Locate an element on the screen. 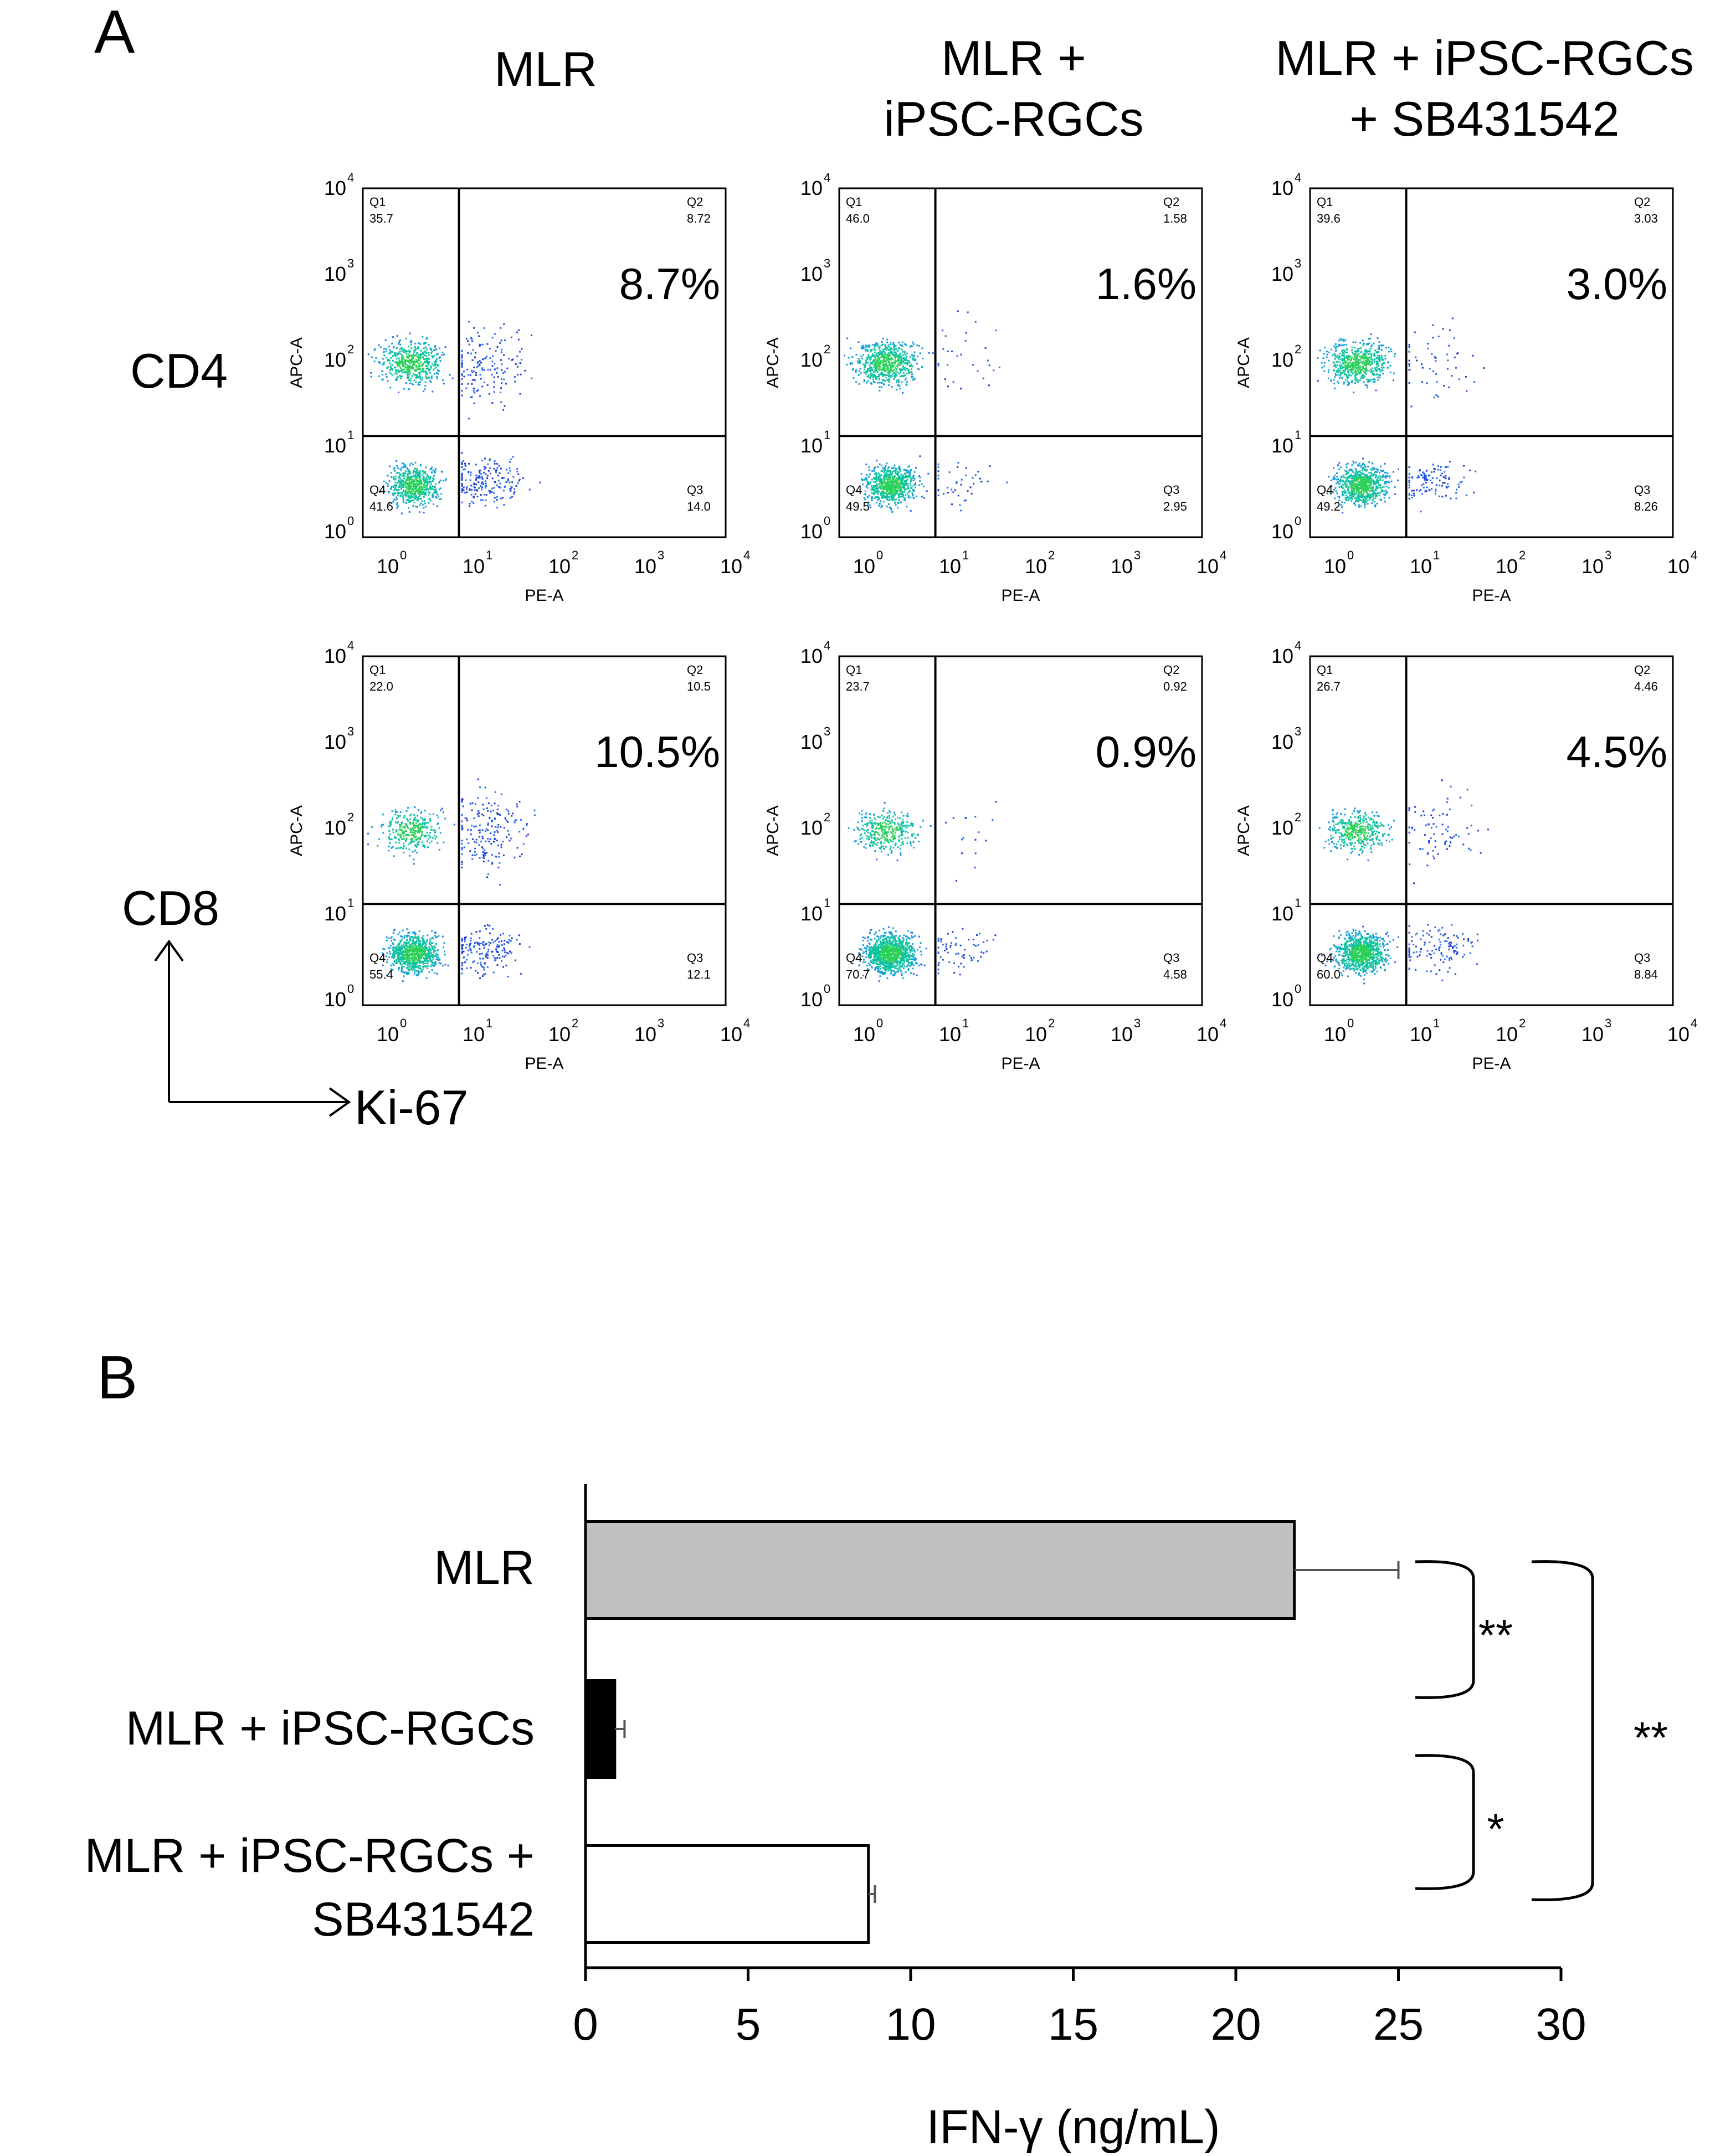 The image size is (1710, 2156). q3-value: 8.26 is located at coordinates (1646, 506).